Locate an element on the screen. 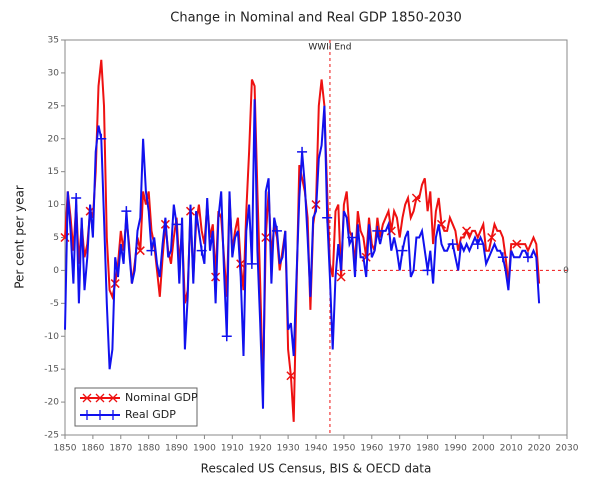 This screenshot has width=602, height=485. y-tick-label: -10 is located at coordinates (51, 337).